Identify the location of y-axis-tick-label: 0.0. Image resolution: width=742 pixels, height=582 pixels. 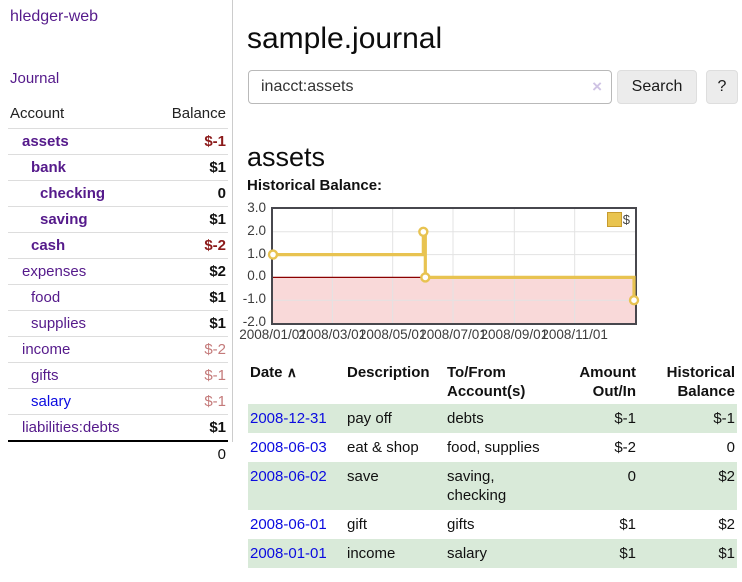
(256, 276).